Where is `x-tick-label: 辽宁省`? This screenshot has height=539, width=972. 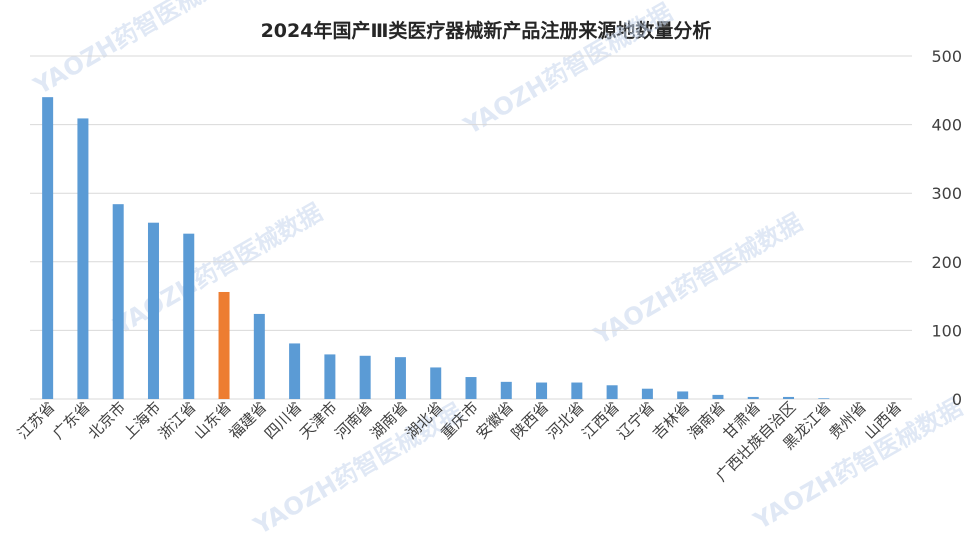 x-tick-label: 辽宁省 is located at coordinates (636, 420).